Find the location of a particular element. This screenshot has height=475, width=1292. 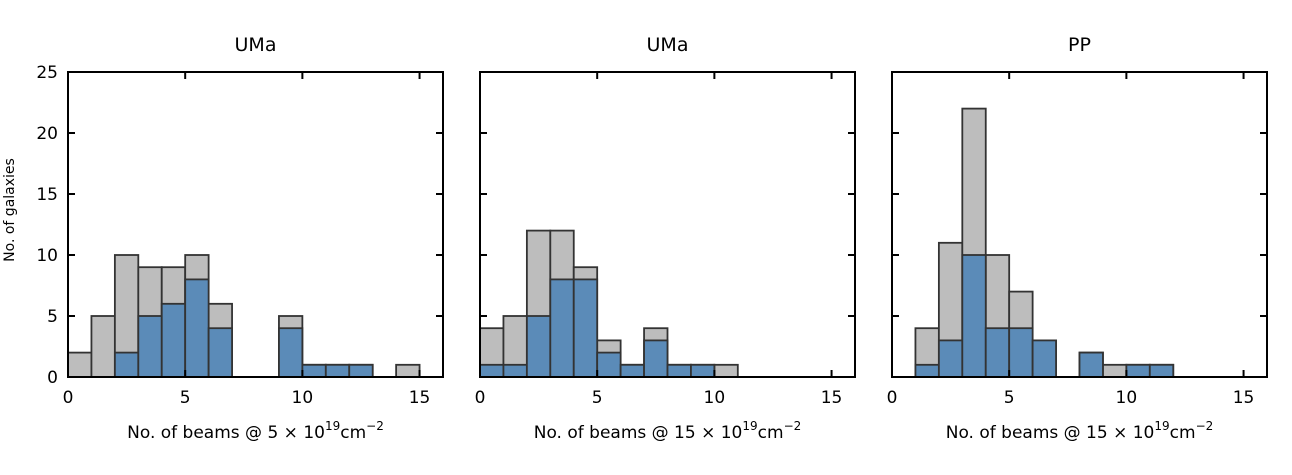

y-tick-label: 25 is located at coordinates (47, 73).